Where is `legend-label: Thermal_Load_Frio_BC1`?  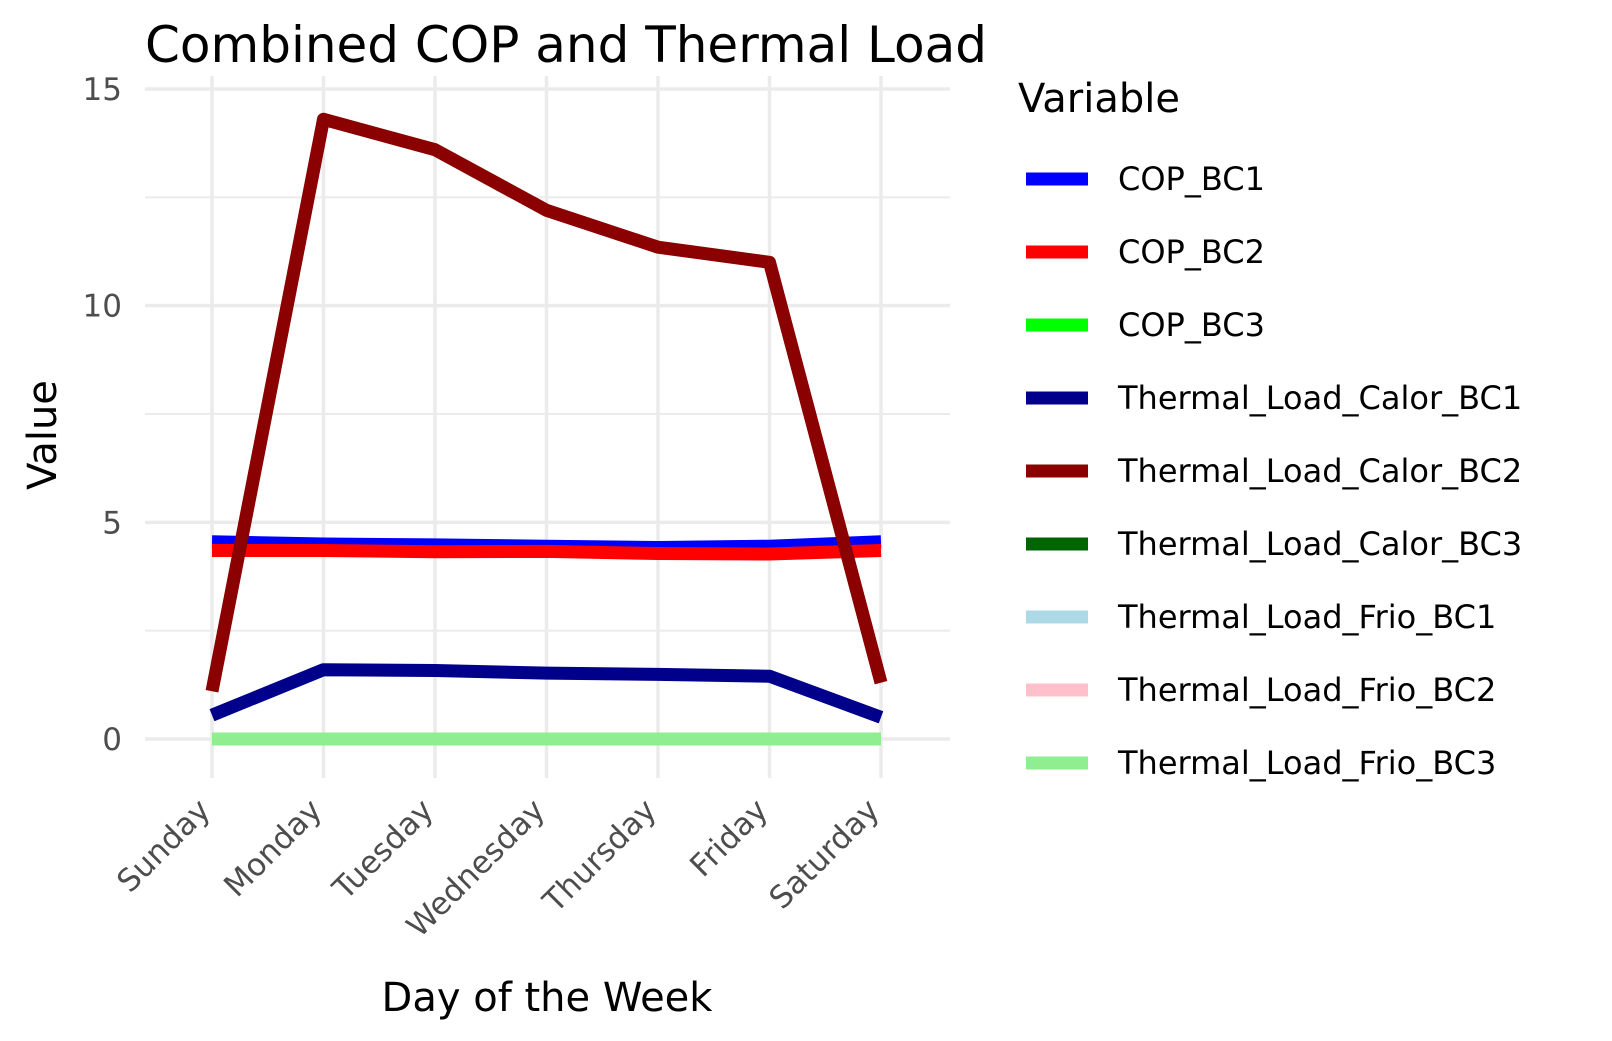 legend-label: Thermal_Load_Frio_BC1 is located at coordinates (1306, 617).